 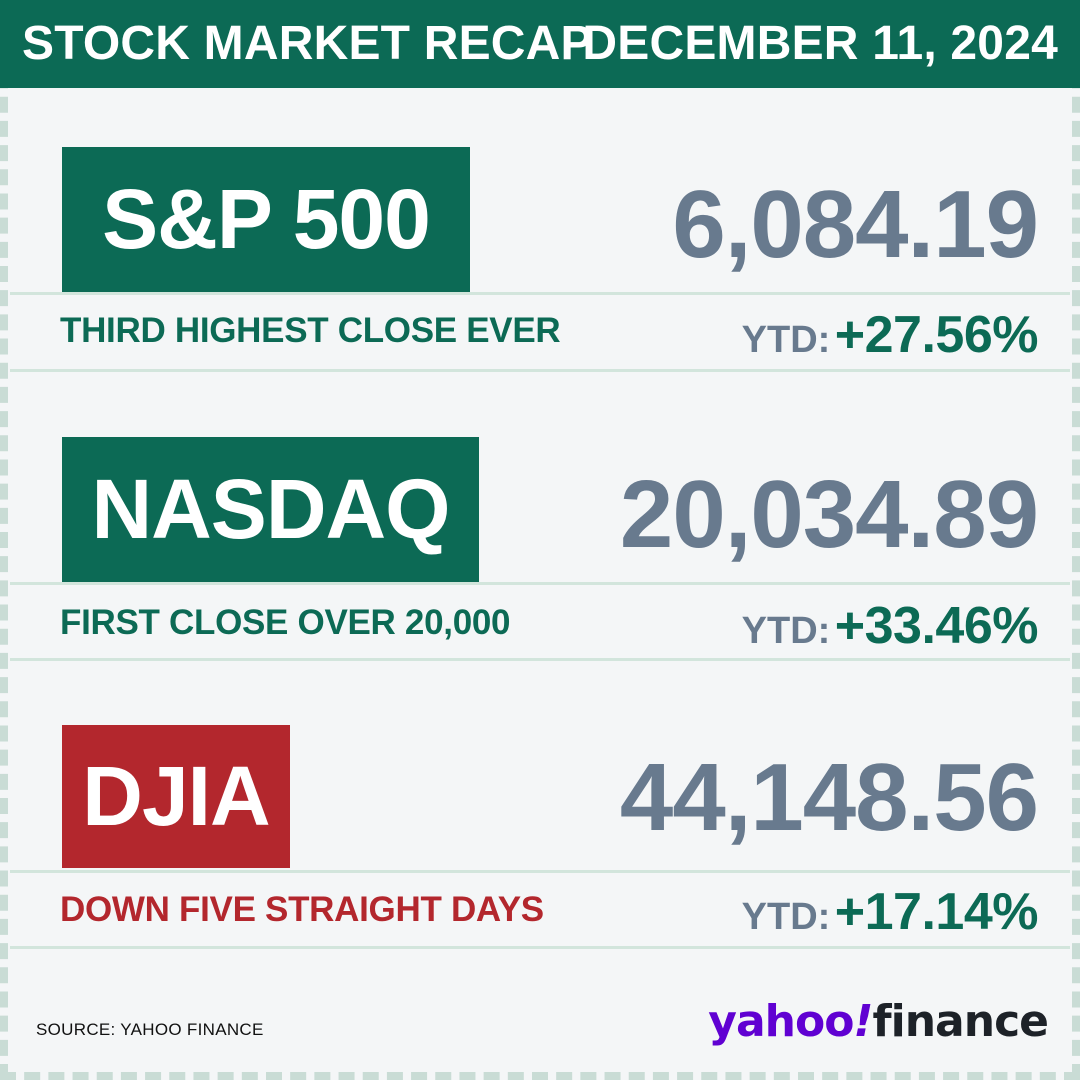 I want to click on logo-exclamation: !, so click(x=863, y=1021).